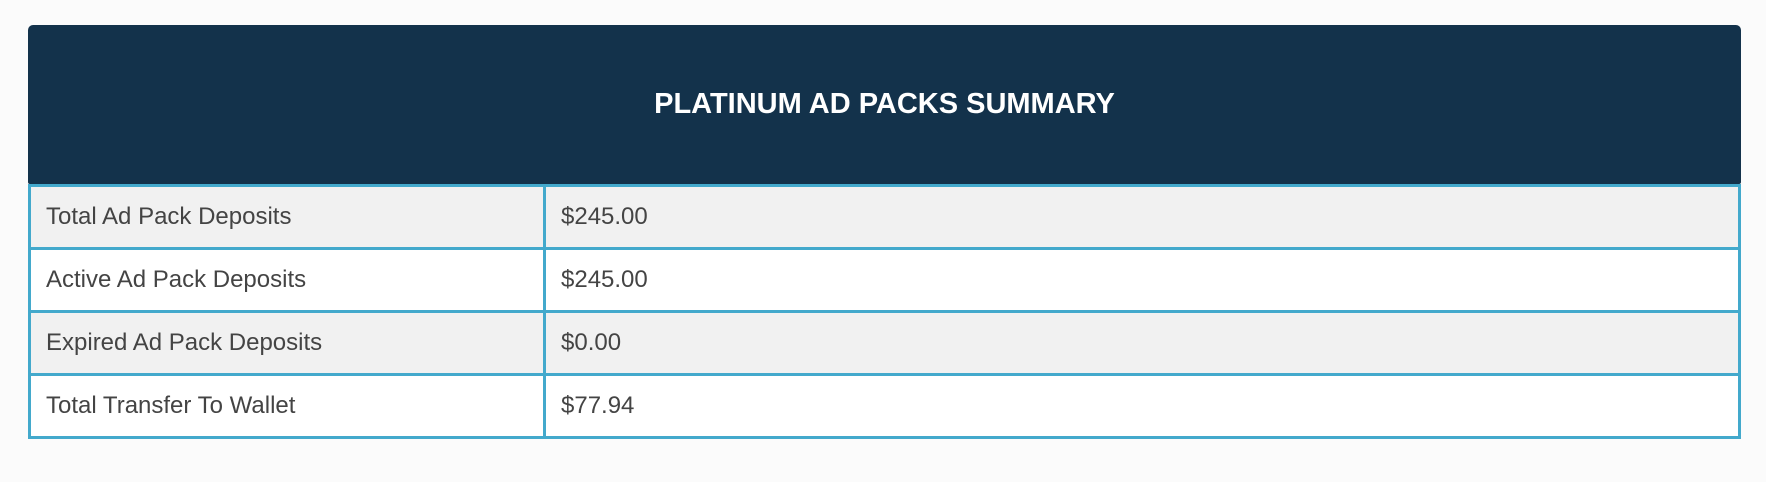  I want to click on table-row: Active Ad Pack Deposits $245.00, so click(884, 280).